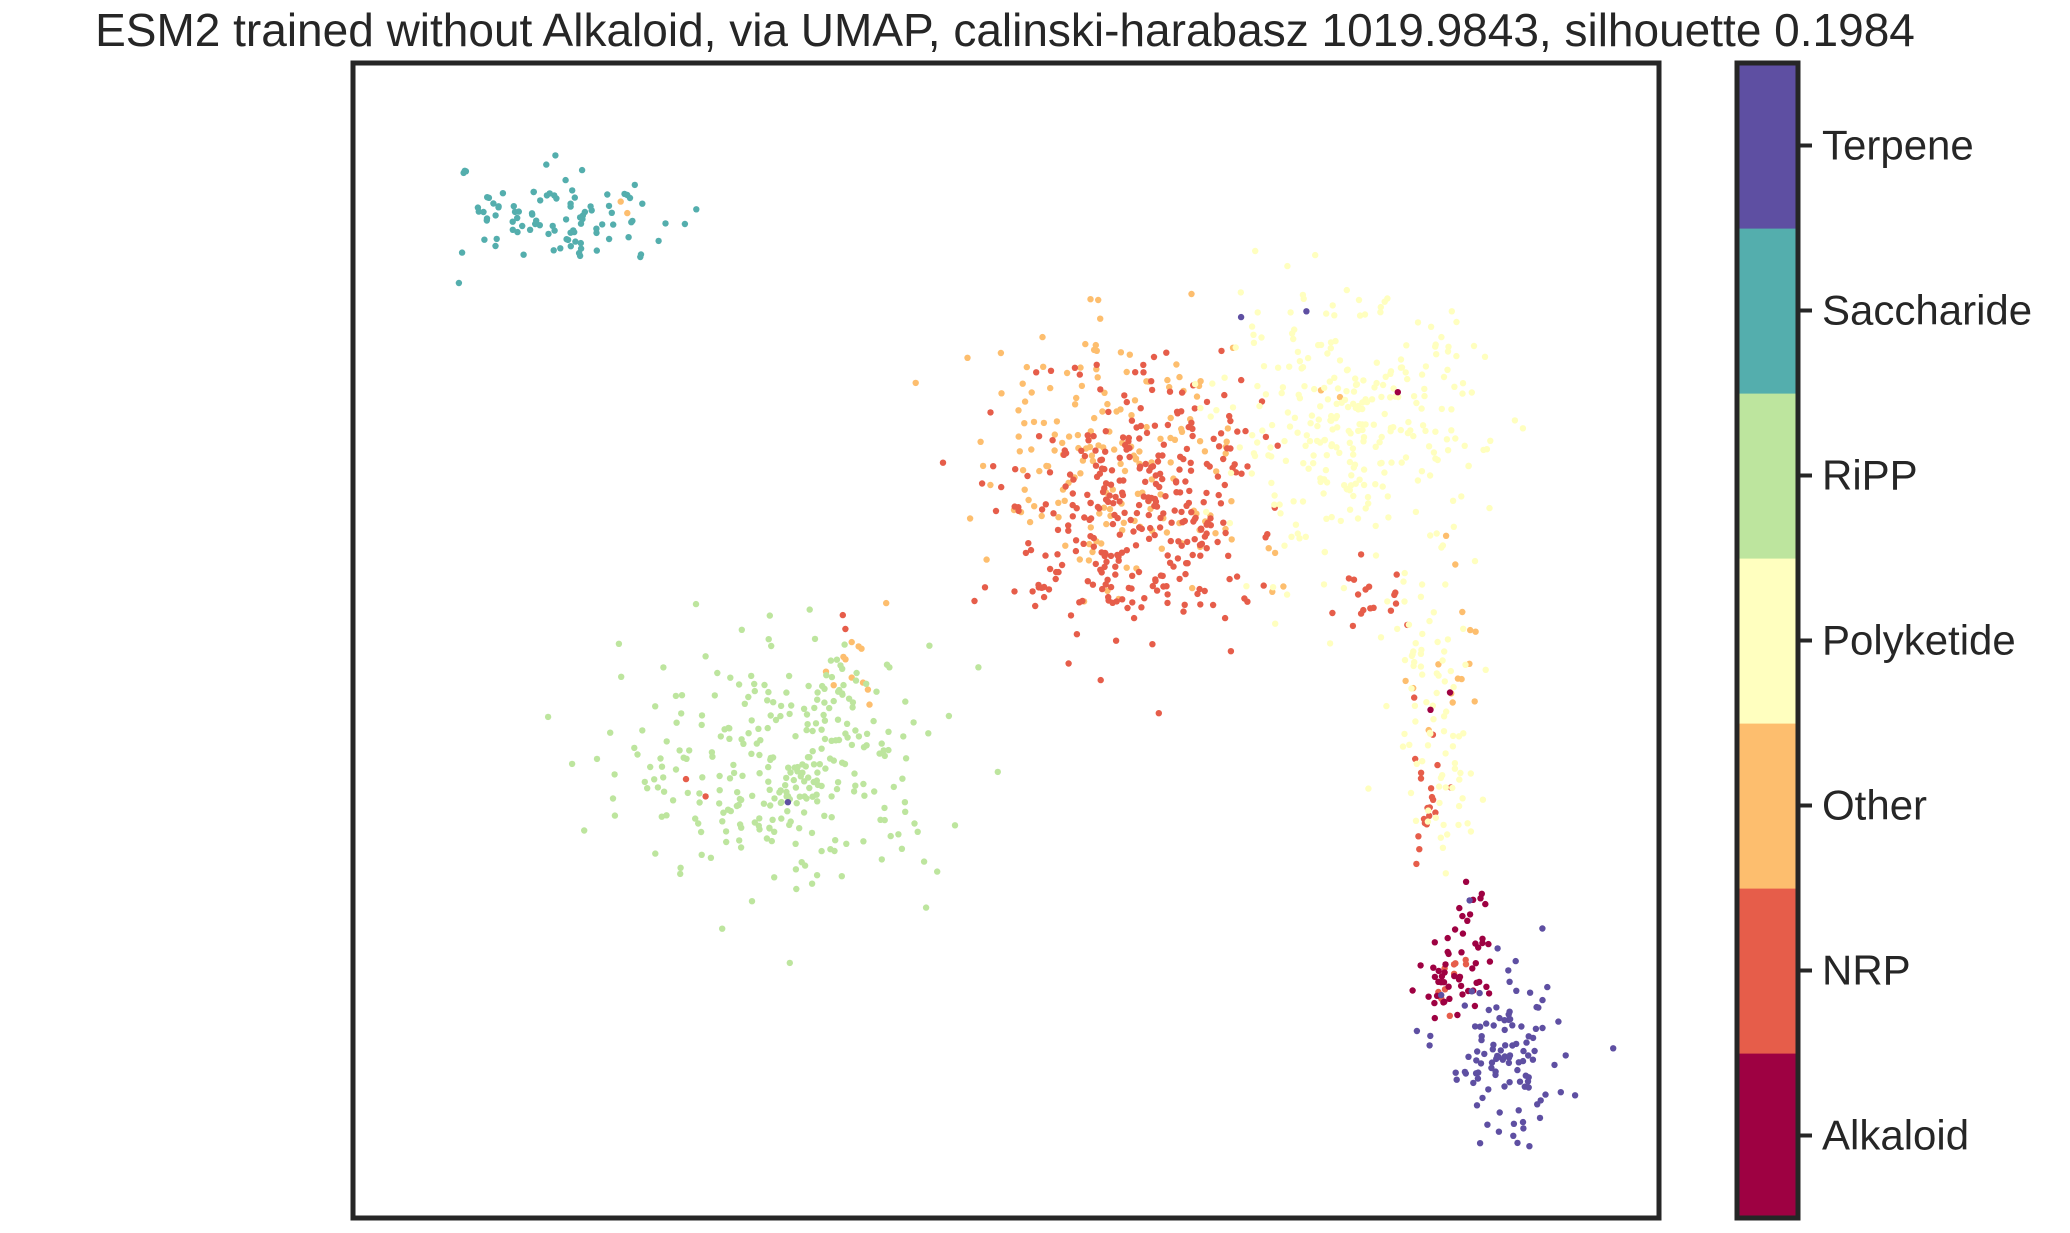 Image resolution: width=2070 pixels, height=1233 pixels. I want to click on colorbar-segment-other, so click(1767, 806).